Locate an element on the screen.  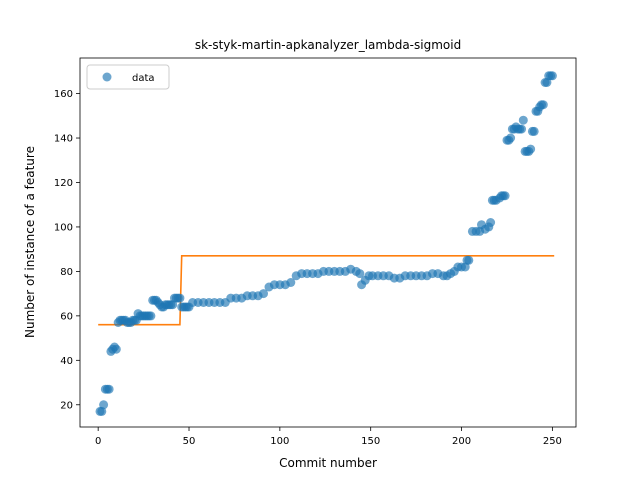
legend-marker-data is located at coordinates (107, 77).